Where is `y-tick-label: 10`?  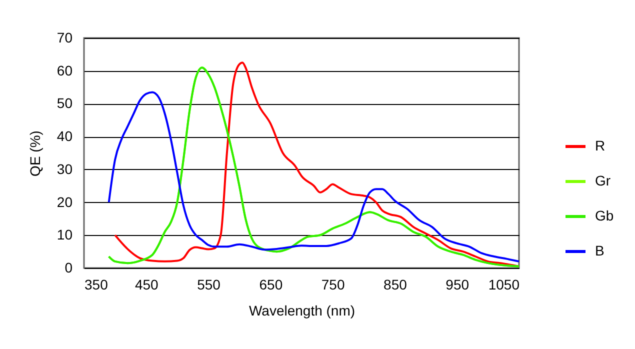 y-tick-label: 10 is located at coordinates (64, 234).